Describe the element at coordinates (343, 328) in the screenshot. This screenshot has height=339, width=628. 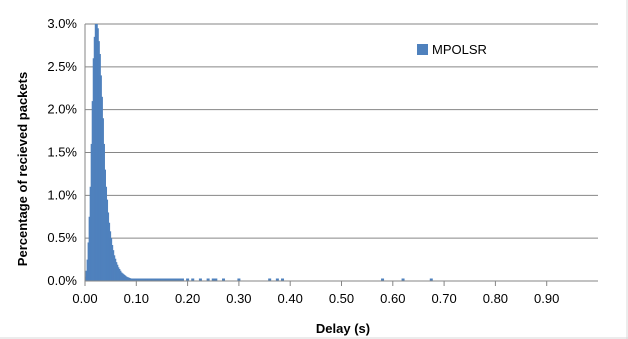
I see `x-axis-title: Delay (s)` at that location.